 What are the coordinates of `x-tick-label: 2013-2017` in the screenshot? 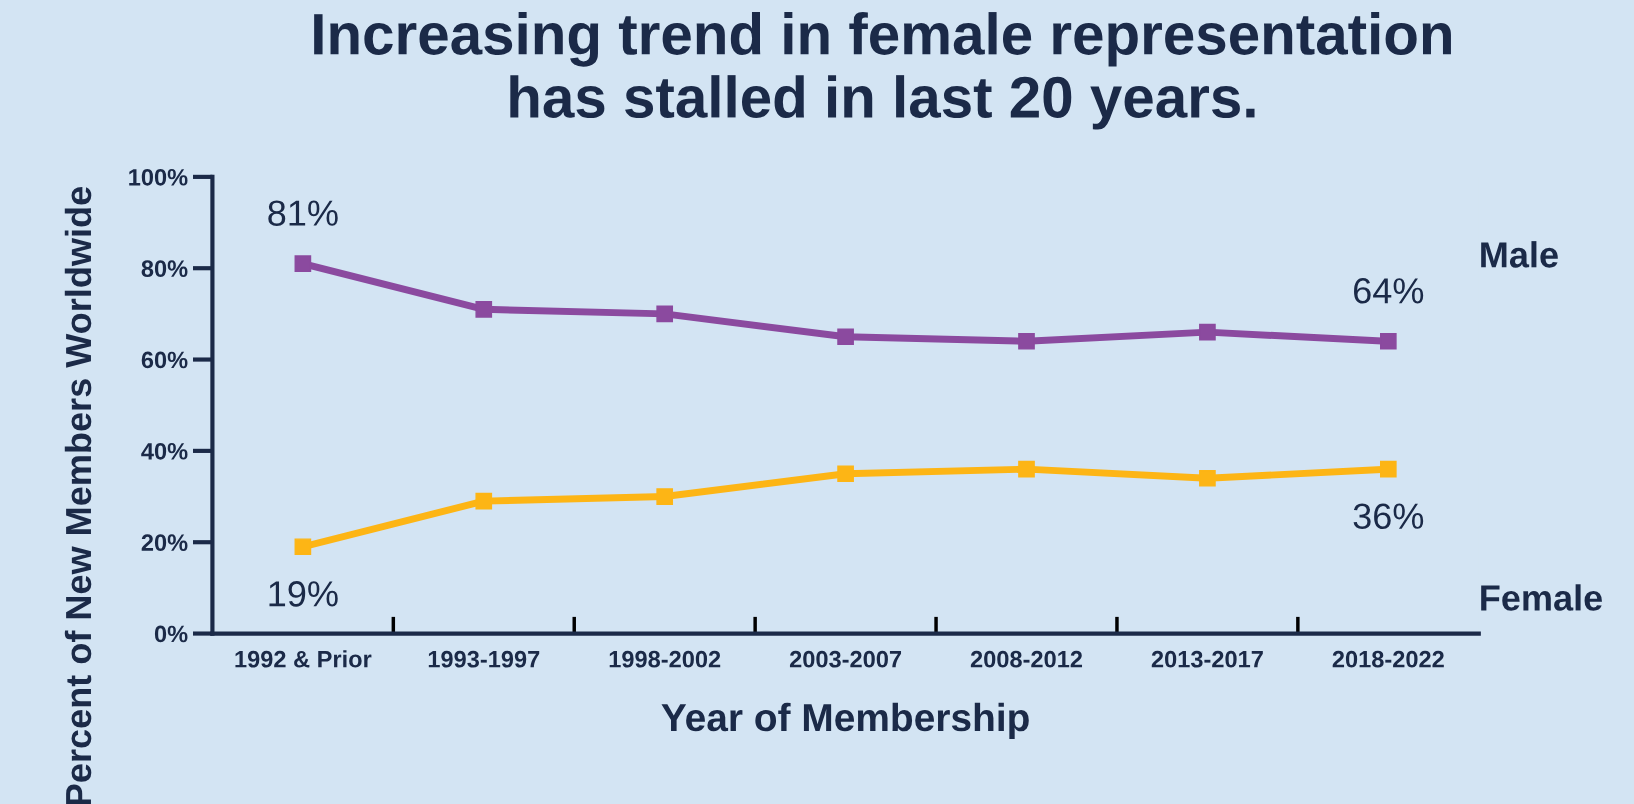 It's located at (1207, 659).